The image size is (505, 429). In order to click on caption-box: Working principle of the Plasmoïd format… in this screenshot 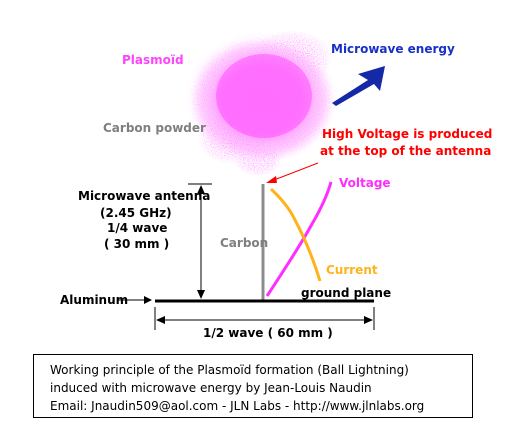, I will do `click(253, 386)`.